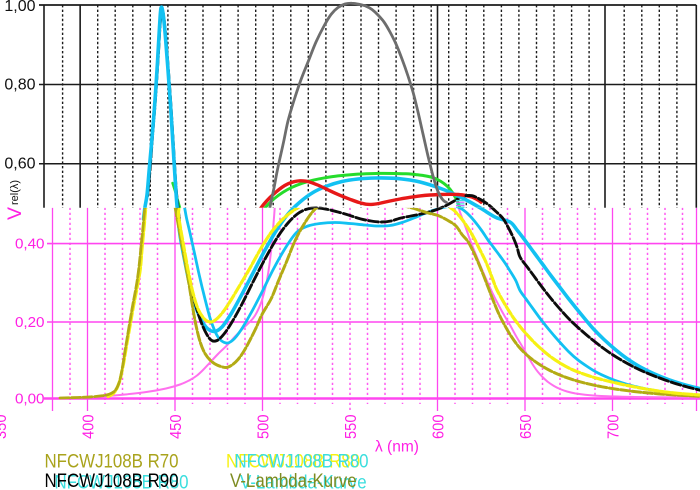 Image resolution: width=700 pixels, height=490 pixels. Describe the element at coordinates (15, 213) in the screenshot. I see `svg-text: V` at that location.